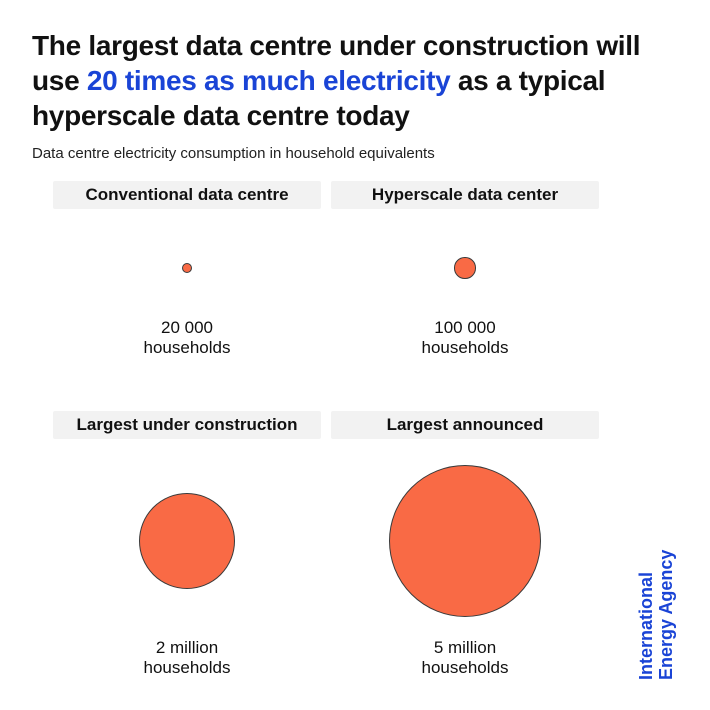 This screenshot has height=710, width=710. What do you see at coordinates (465, 347) in the screenshot?
I see `unit-hyperscale: households` at bounding box center [465, 347].